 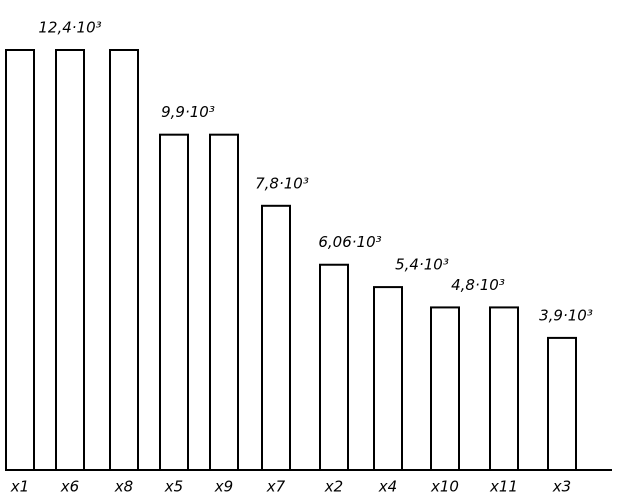 I want to click on x-tick-label: x6, so click(x=69, y=487).